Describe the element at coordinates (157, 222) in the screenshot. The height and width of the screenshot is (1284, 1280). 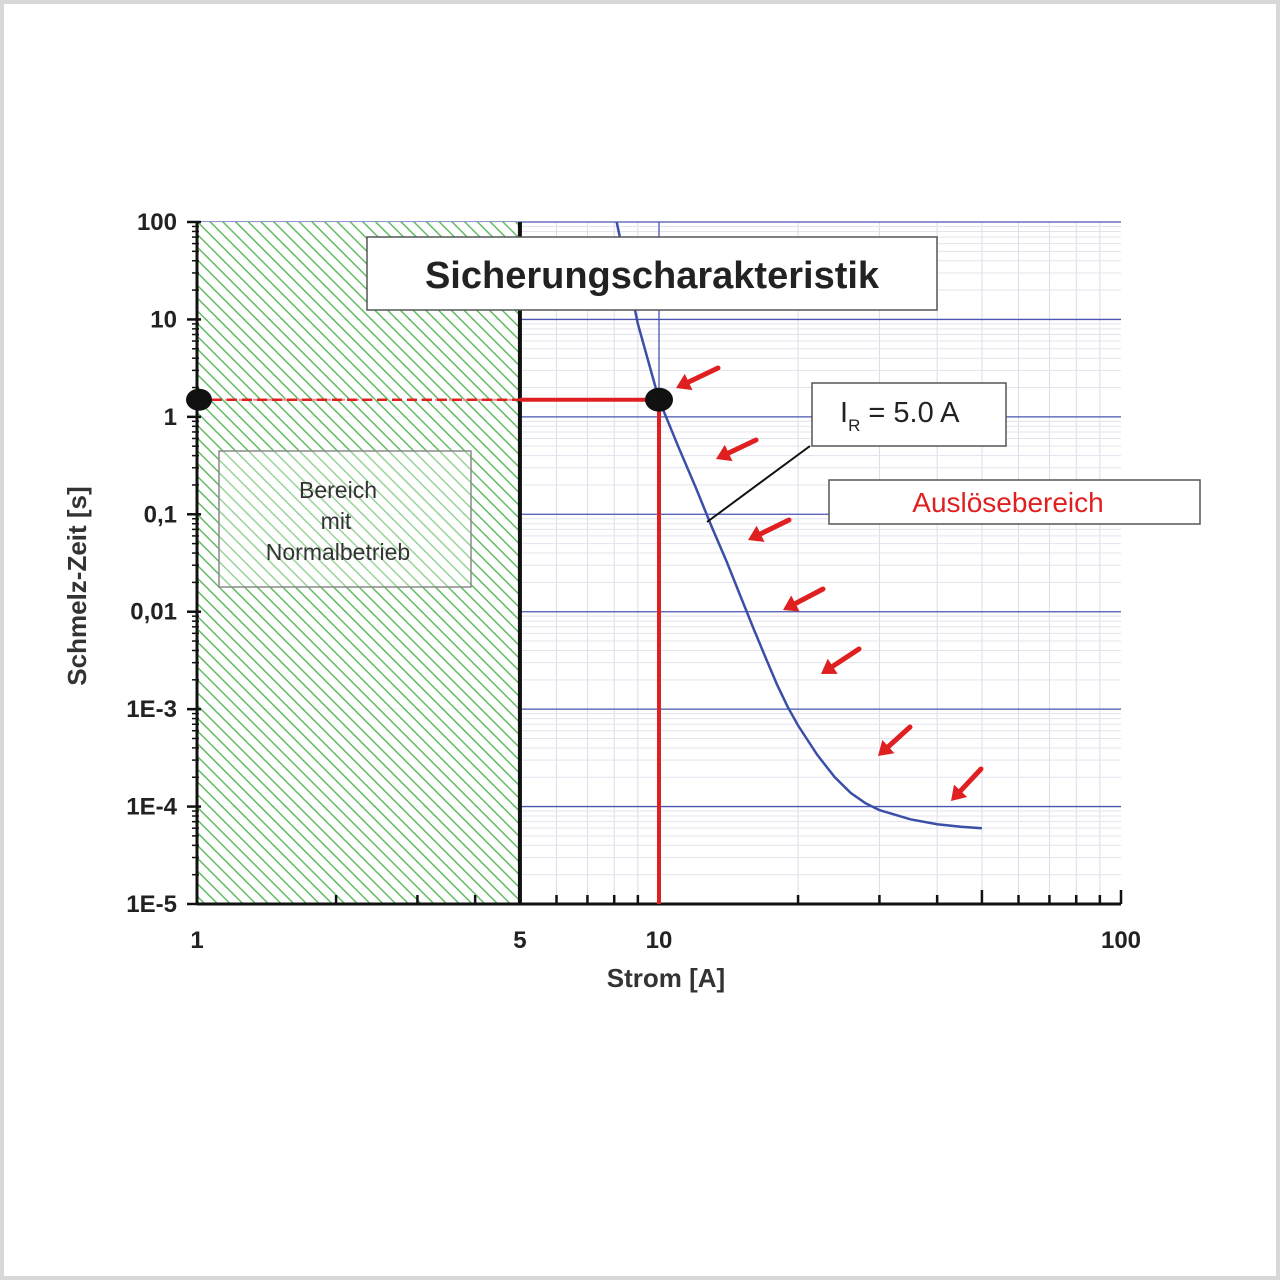
I see `y-tick-label: 100` at that location.